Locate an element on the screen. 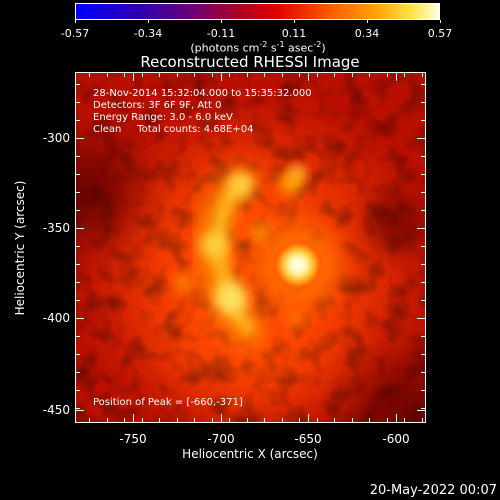 This screenshot has height=500, width=500. colorbar-tick-label: 0.57 is located at coordinates (440, 33).